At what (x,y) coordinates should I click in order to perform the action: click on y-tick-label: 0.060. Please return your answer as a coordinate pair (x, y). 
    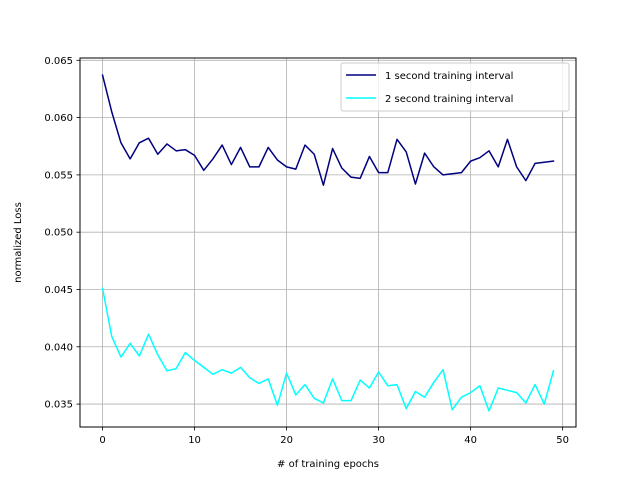
    Looking at the image, I should click on (58, 118).